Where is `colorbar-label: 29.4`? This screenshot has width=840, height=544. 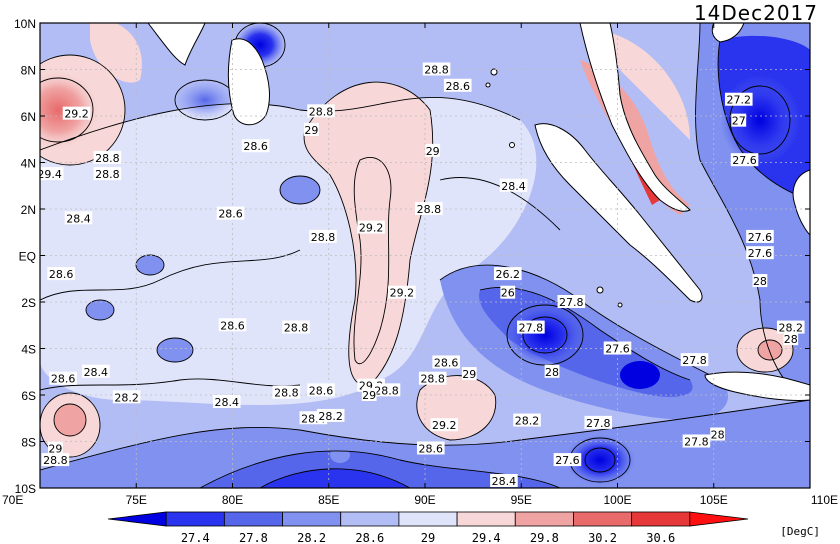 colorbar-label: 29.4 is located at coordinates (486, 537).